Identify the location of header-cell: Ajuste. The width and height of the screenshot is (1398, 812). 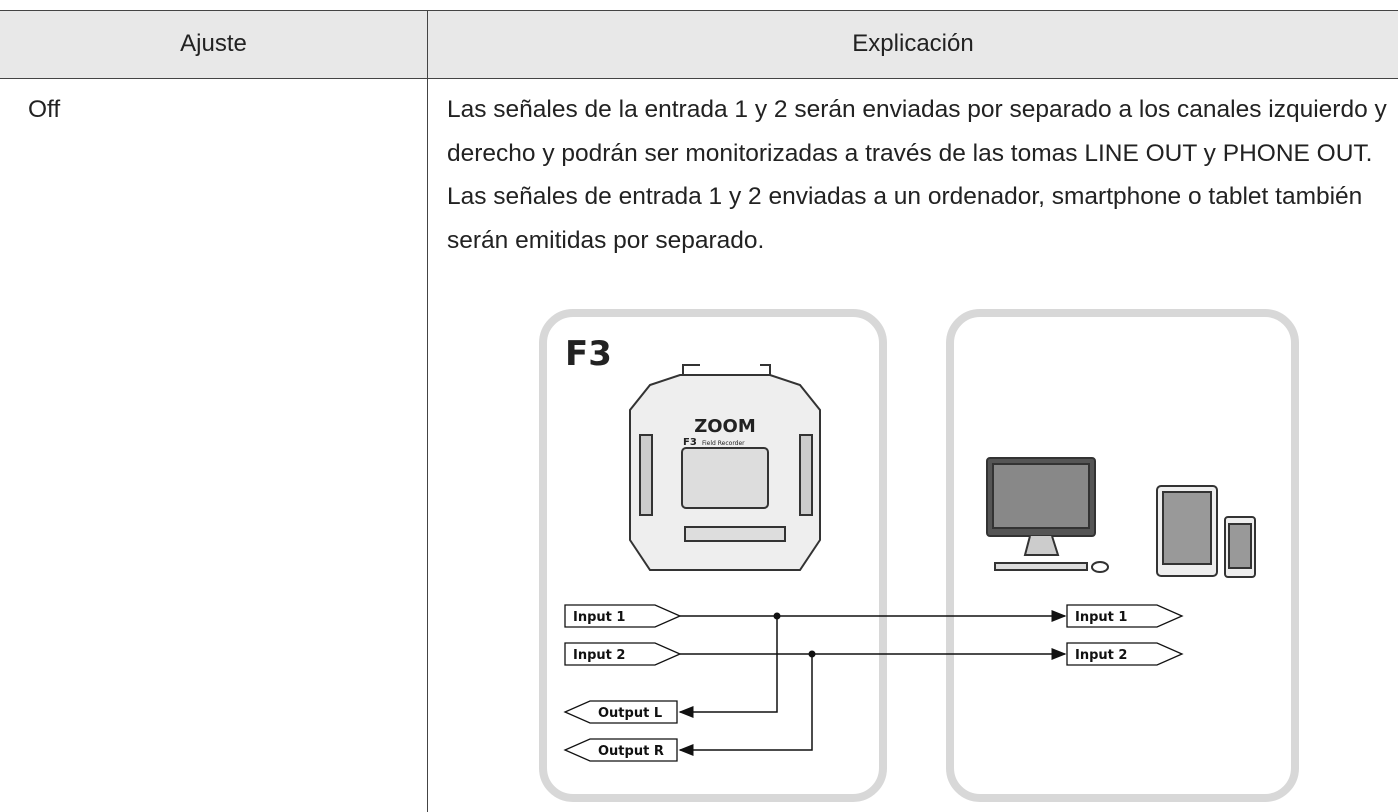
(213, 43).